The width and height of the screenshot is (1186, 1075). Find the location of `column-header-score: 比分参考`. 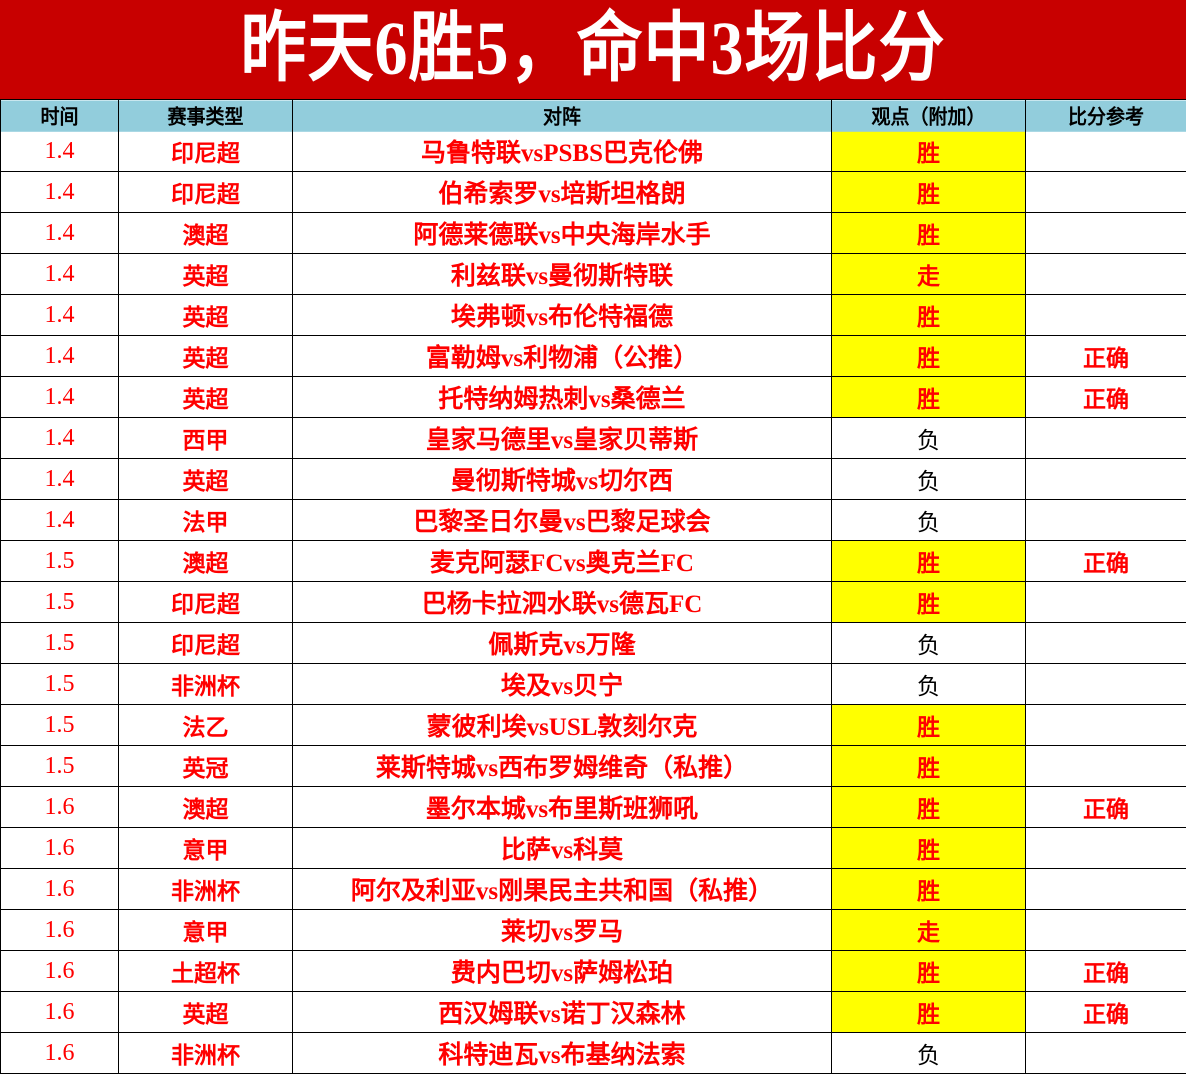

column-header-score: 比分参考 is located at coordinates (1105, 115).